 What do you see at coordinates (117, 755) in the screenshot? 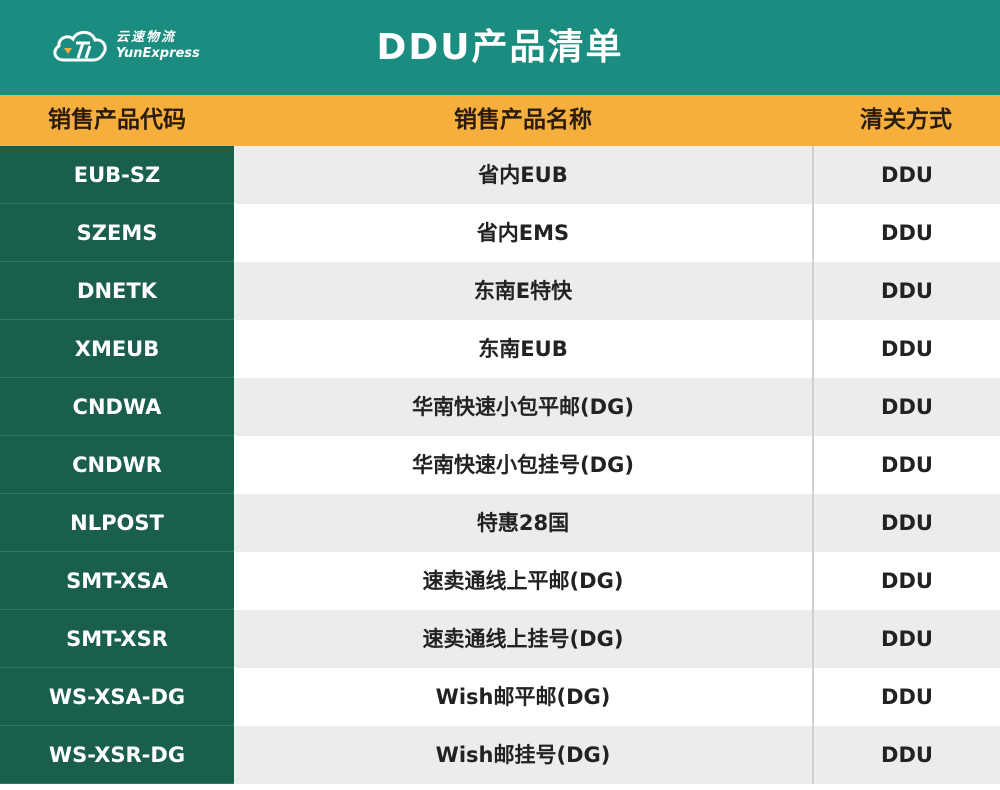
I see `product-code-cell: WS-XSR-DG` at bounding box center [117, 755].